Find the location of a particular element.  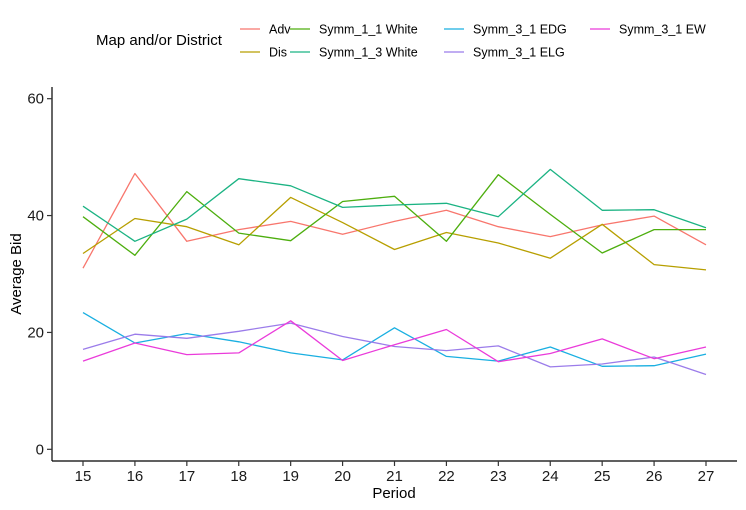

y-tick-label: 40 is located at coordinates (35, 216).